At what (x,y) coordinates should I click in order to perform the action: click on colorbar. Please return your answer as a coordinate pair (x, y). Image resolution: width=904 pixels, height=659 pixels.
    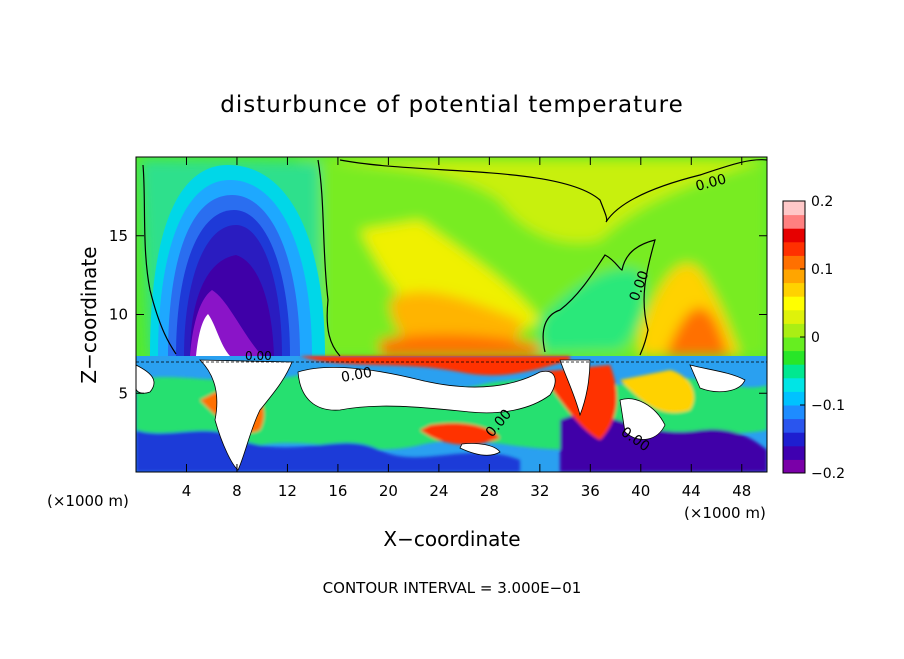
    Looking at the image, I should click on (794, 337).